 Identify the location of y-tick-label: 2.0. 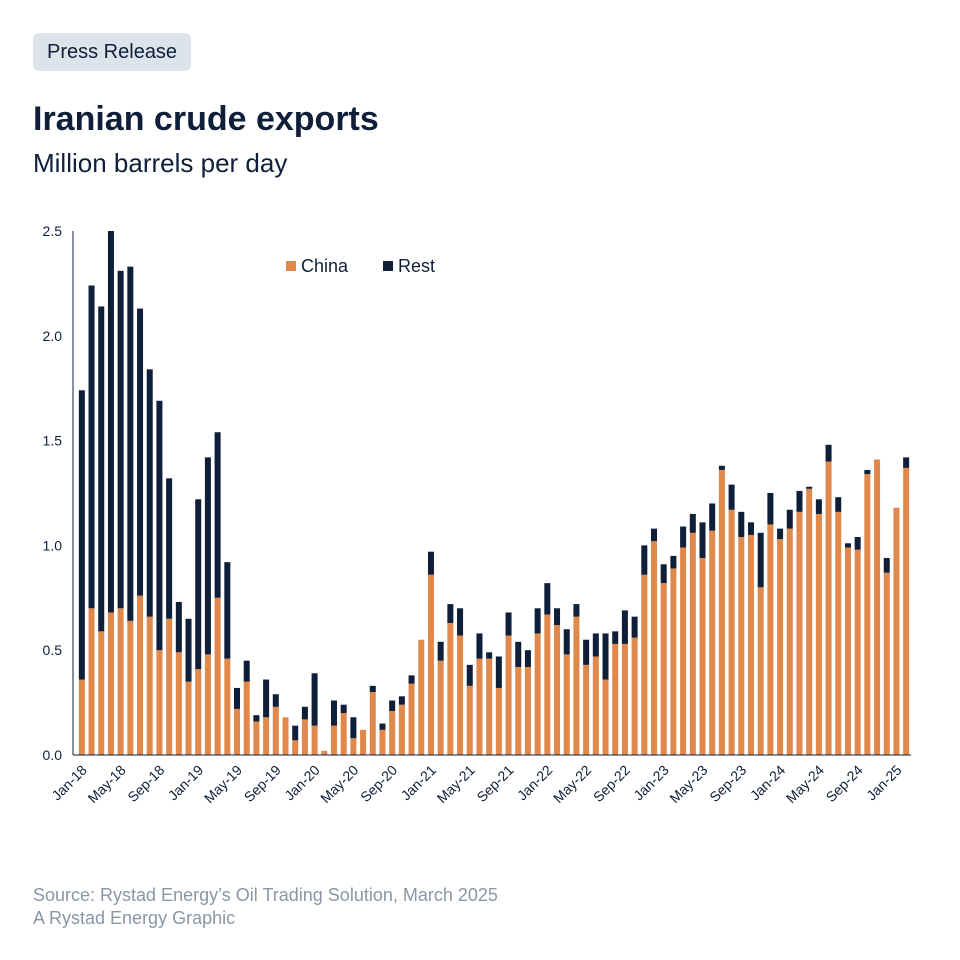
(53, 336).